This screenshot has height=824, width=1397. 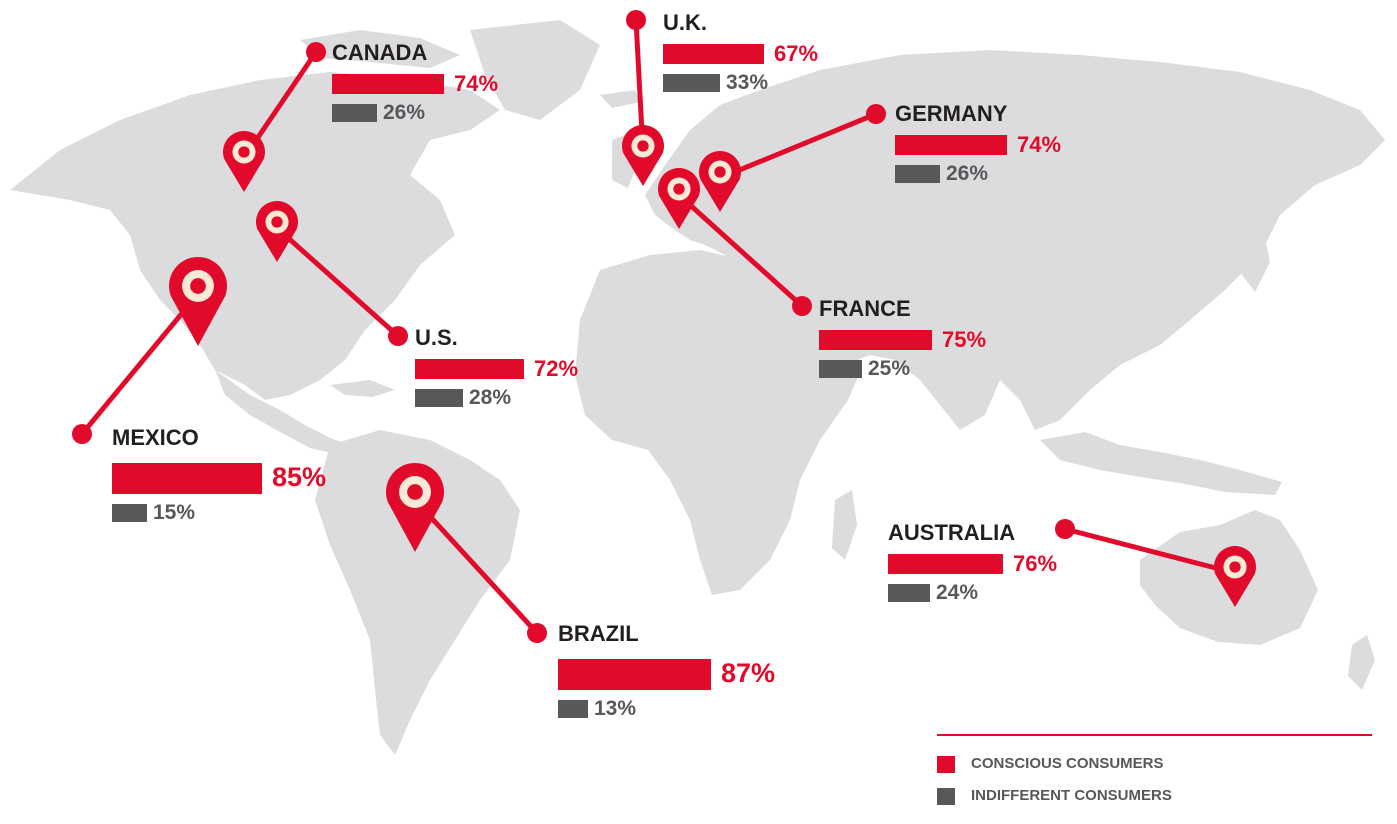 I want to click on conscious-percent: 87%, so click(x=748, y=673).